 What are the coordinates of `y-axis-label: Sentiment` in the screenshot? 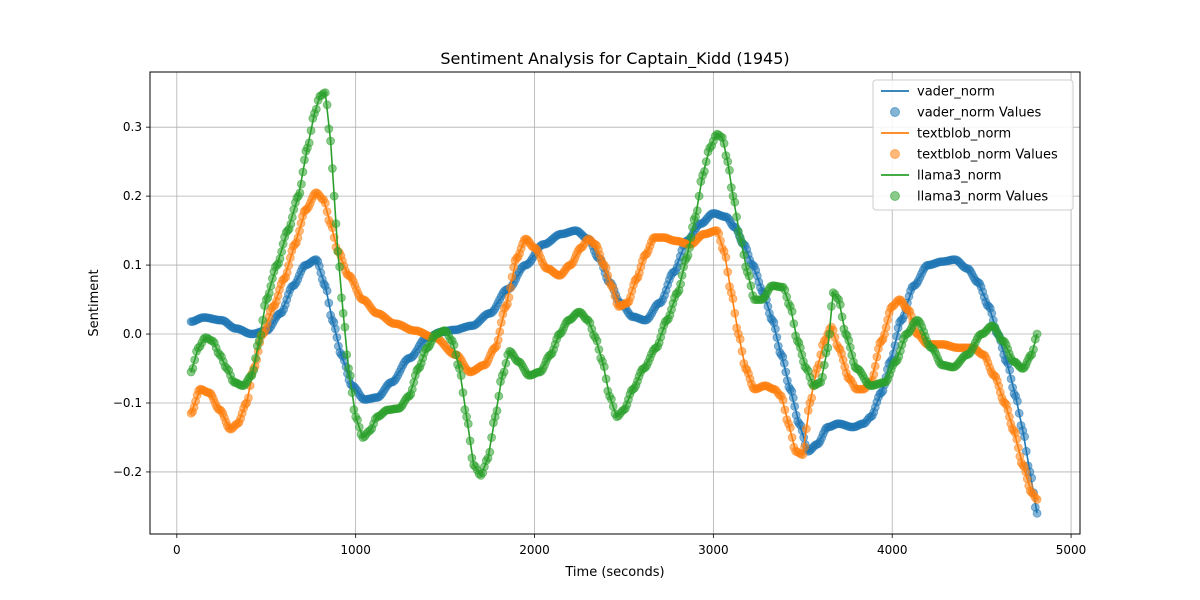 It's located at (94, 302).